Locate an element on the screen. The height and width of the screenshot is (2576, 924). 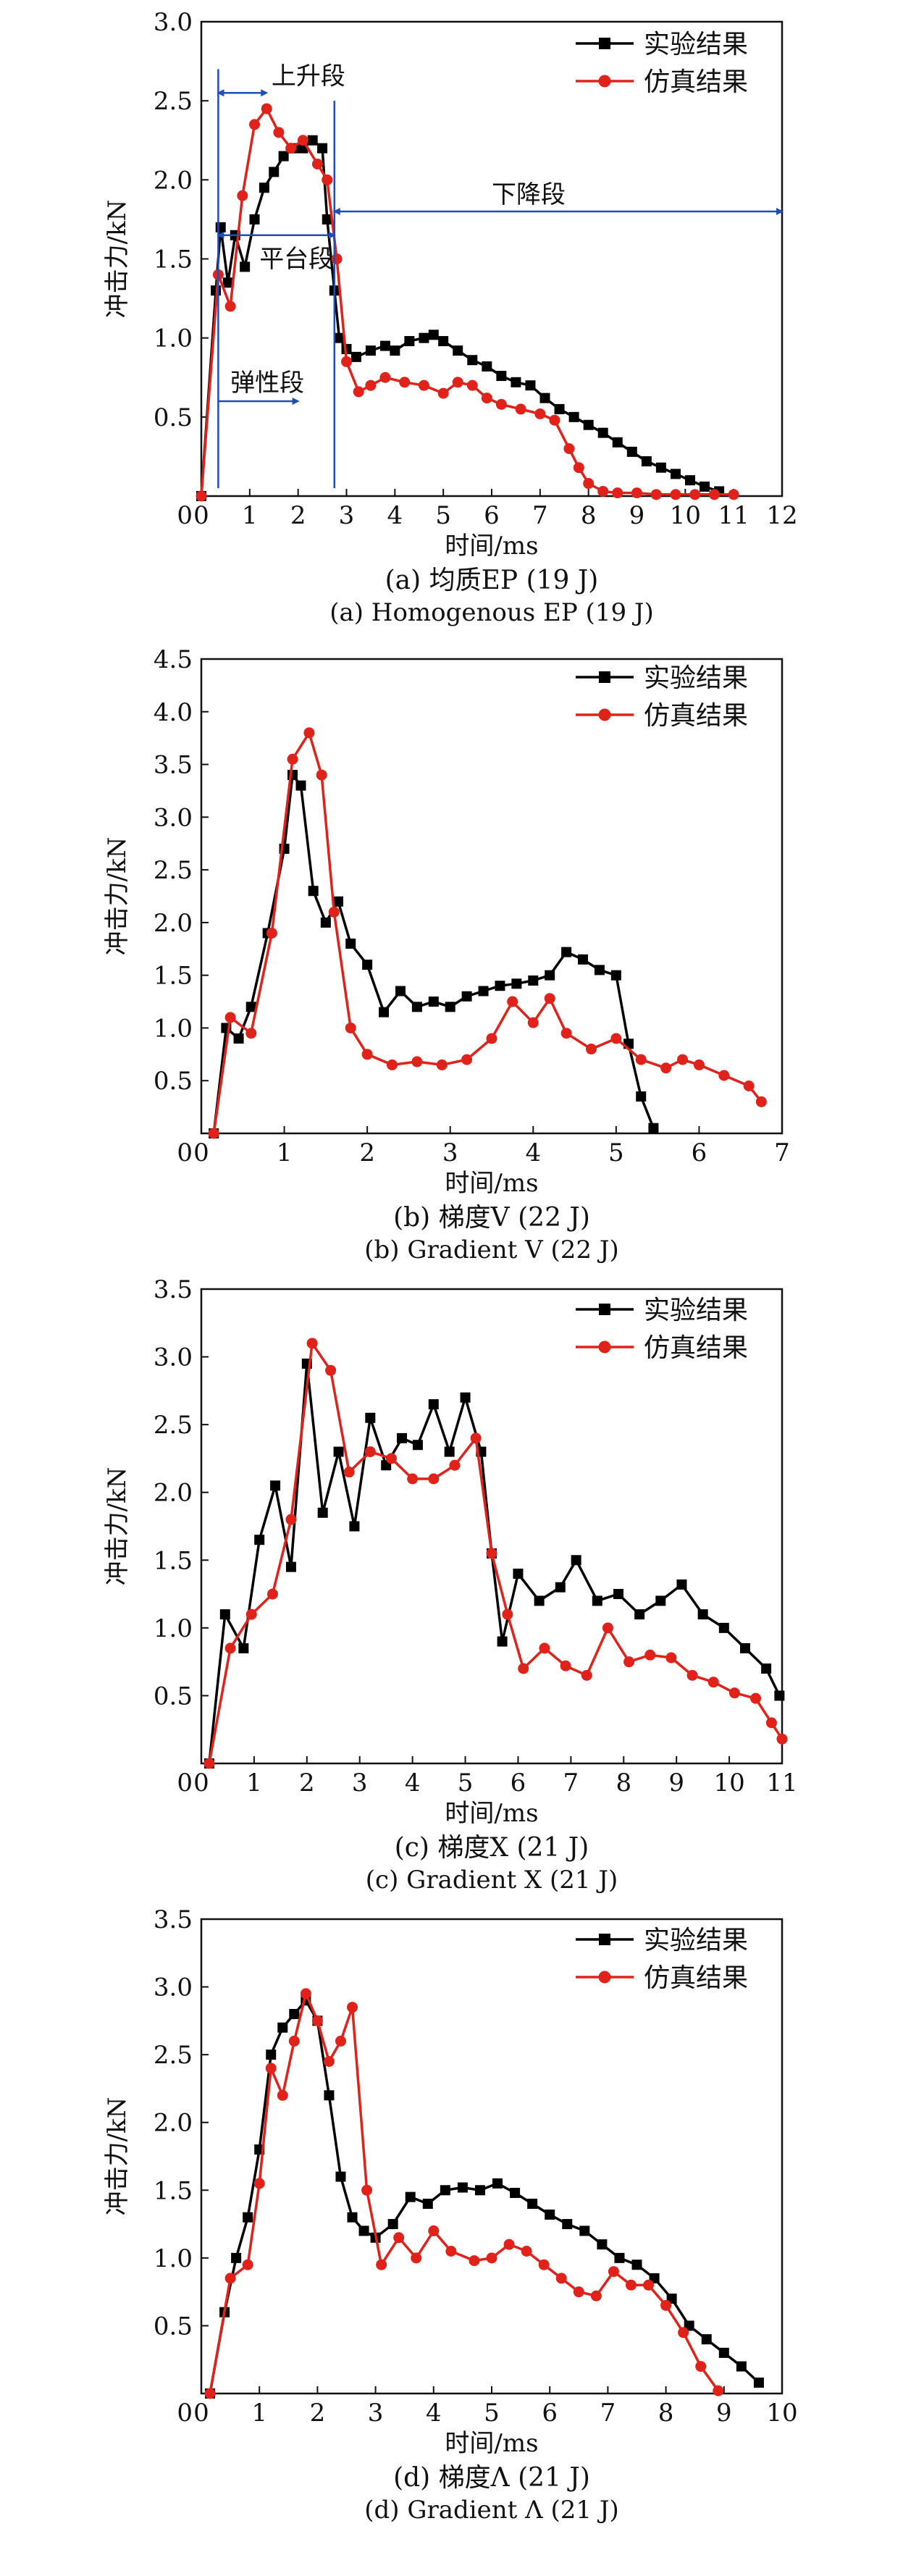
x-tick-label: 11 is located at coordinates (781, 1783).